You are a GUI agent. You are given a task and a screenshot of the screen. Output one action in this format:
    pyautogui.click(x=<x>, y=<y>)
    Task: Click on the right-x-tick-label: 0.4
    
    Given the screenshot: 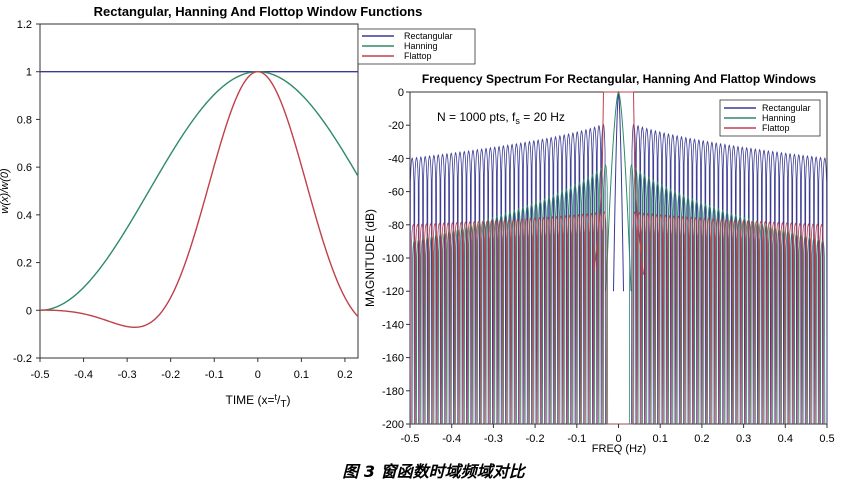 What is the action you would take?
    pyautogui.click(x=785, y=439)
    